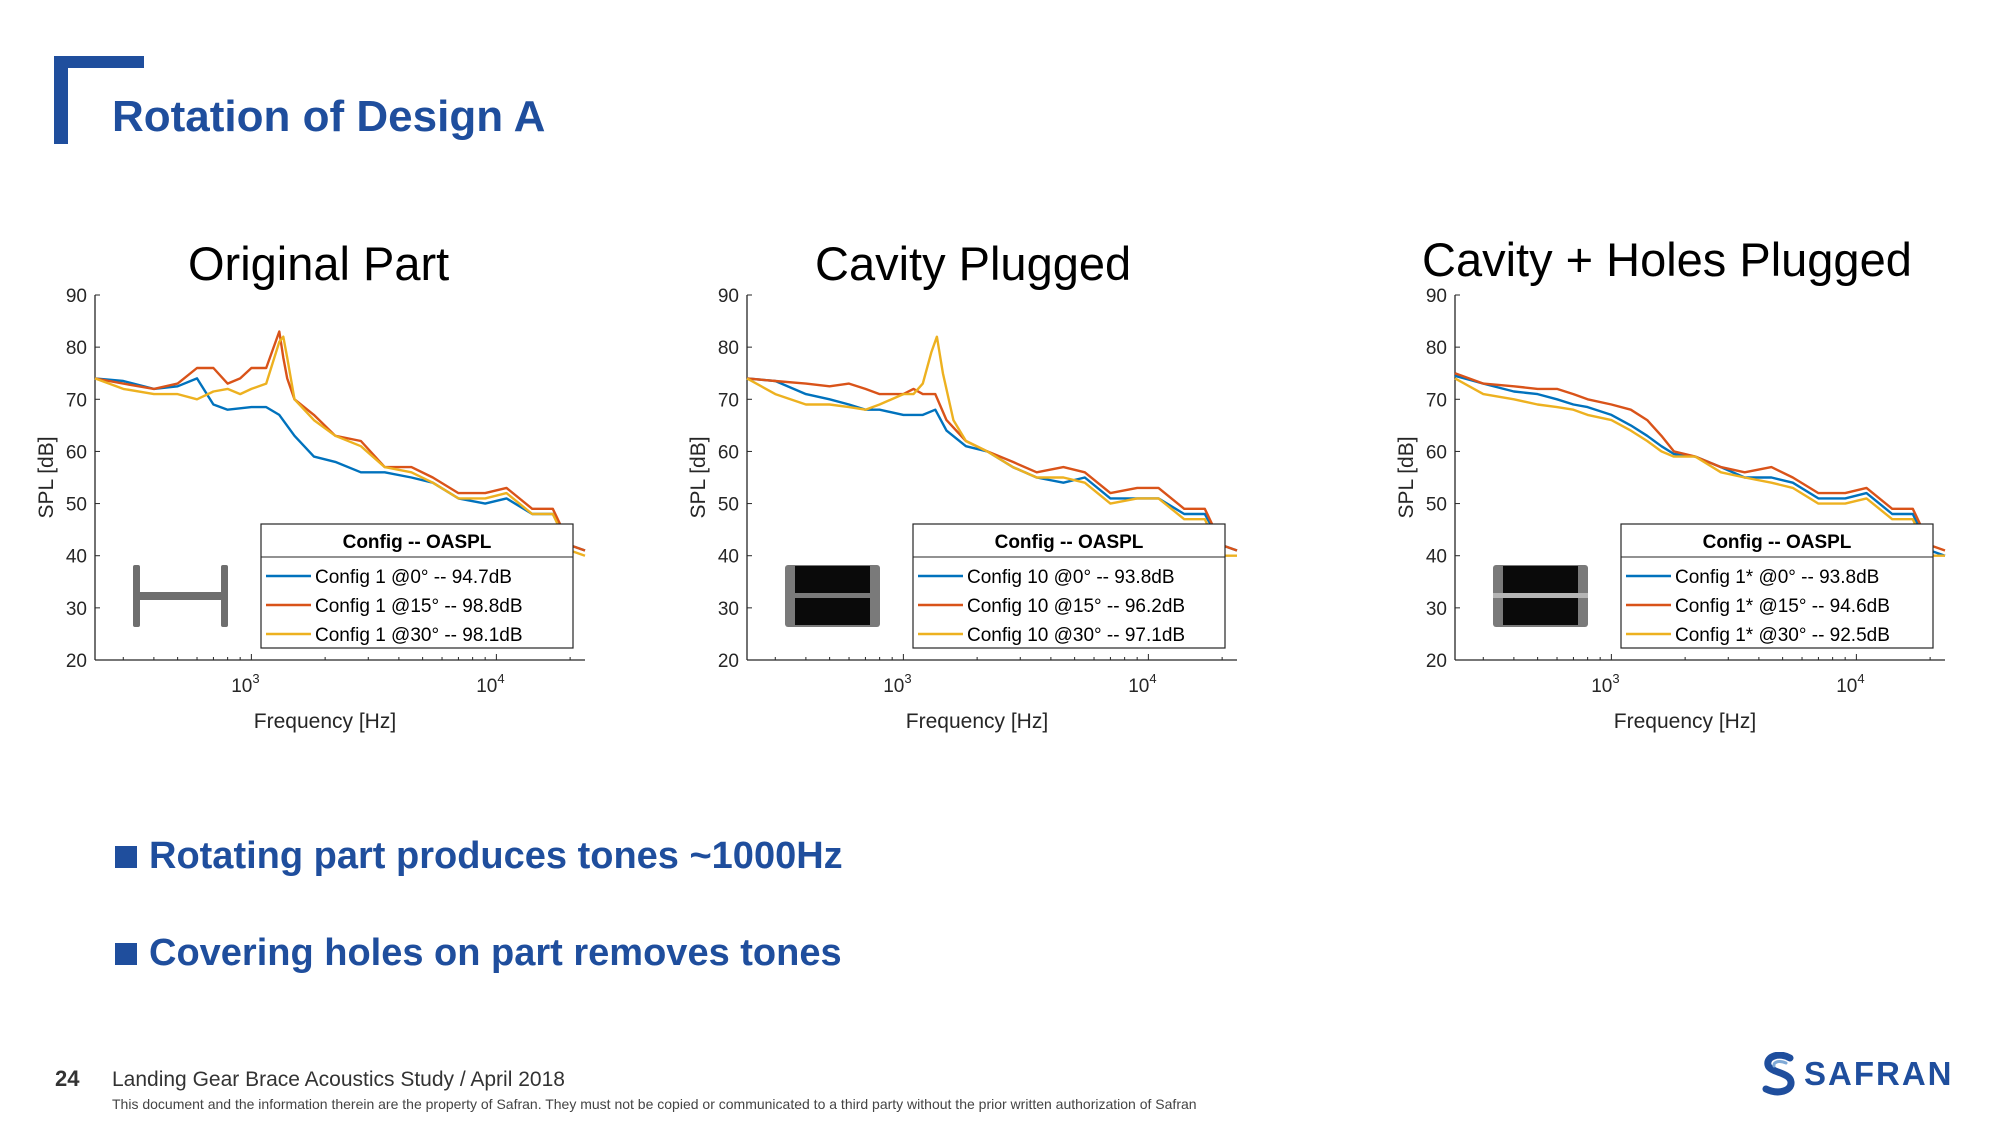 The width and height of the screenshot is (2000, 1125). What do you see at coordinates (1782, 606) in the screenshot?
I see `legend-label-1: Config 1* @15° -- 94.6dB` at bounding box center [1782, 606].